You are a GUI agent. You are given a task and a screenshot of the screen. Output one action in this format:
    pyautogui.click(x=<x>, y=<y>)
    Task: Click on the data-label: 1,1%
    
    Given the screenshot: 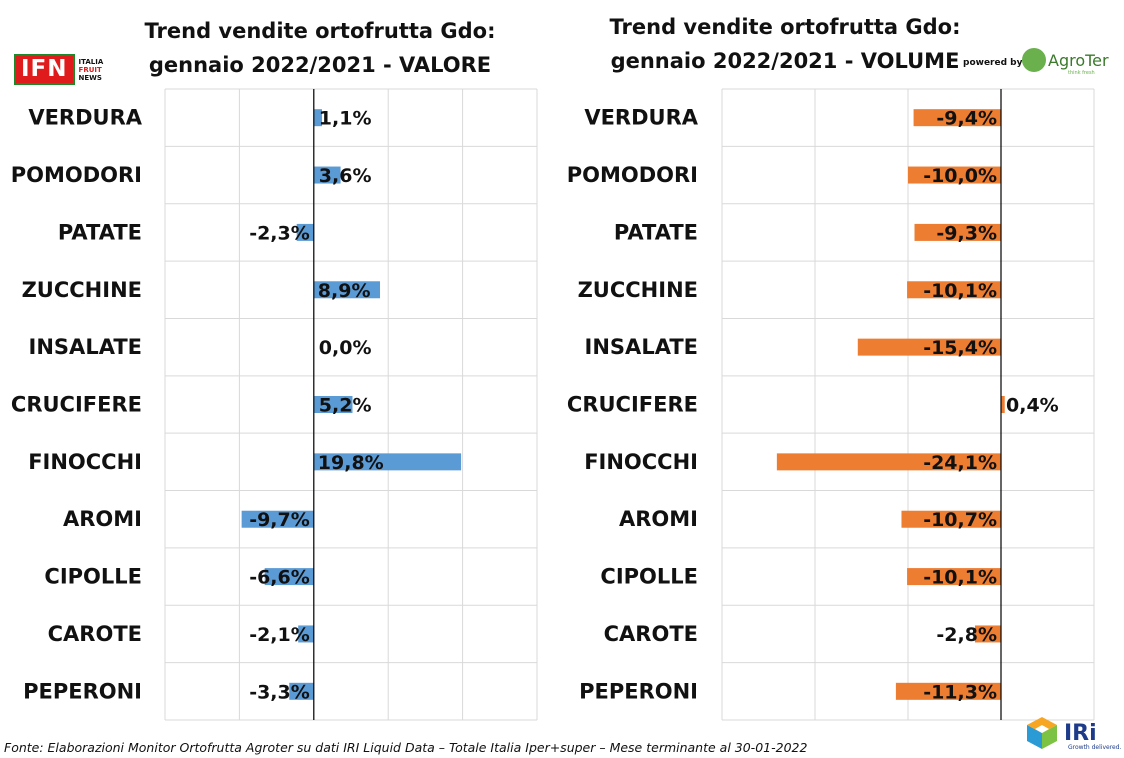 What is the action you would take?
    pyautogui.click(x=345, y=119)
    